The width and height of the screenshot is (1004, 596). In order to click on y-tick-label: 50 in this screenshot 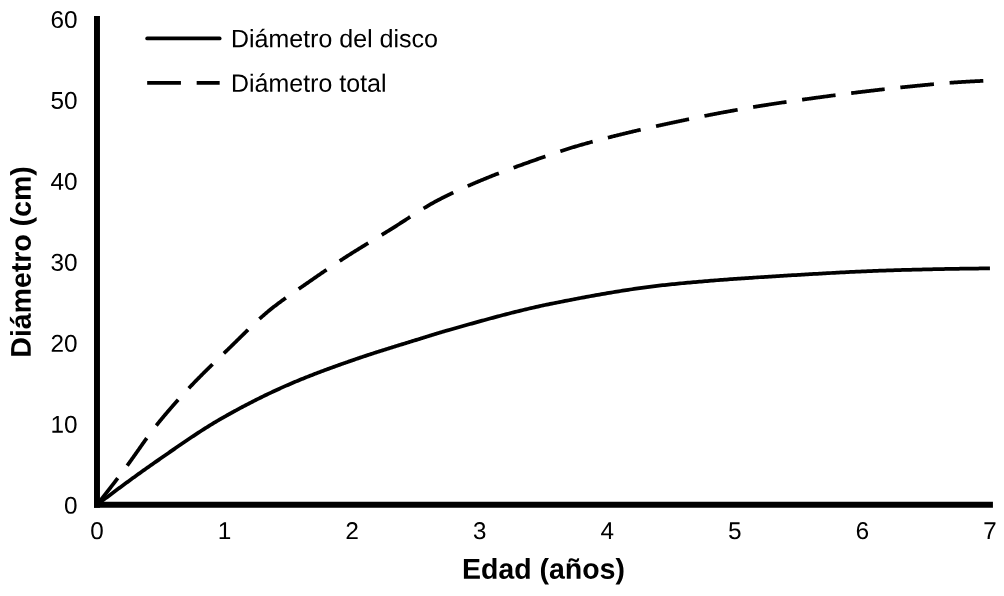, I will do `click(64, 100)`.